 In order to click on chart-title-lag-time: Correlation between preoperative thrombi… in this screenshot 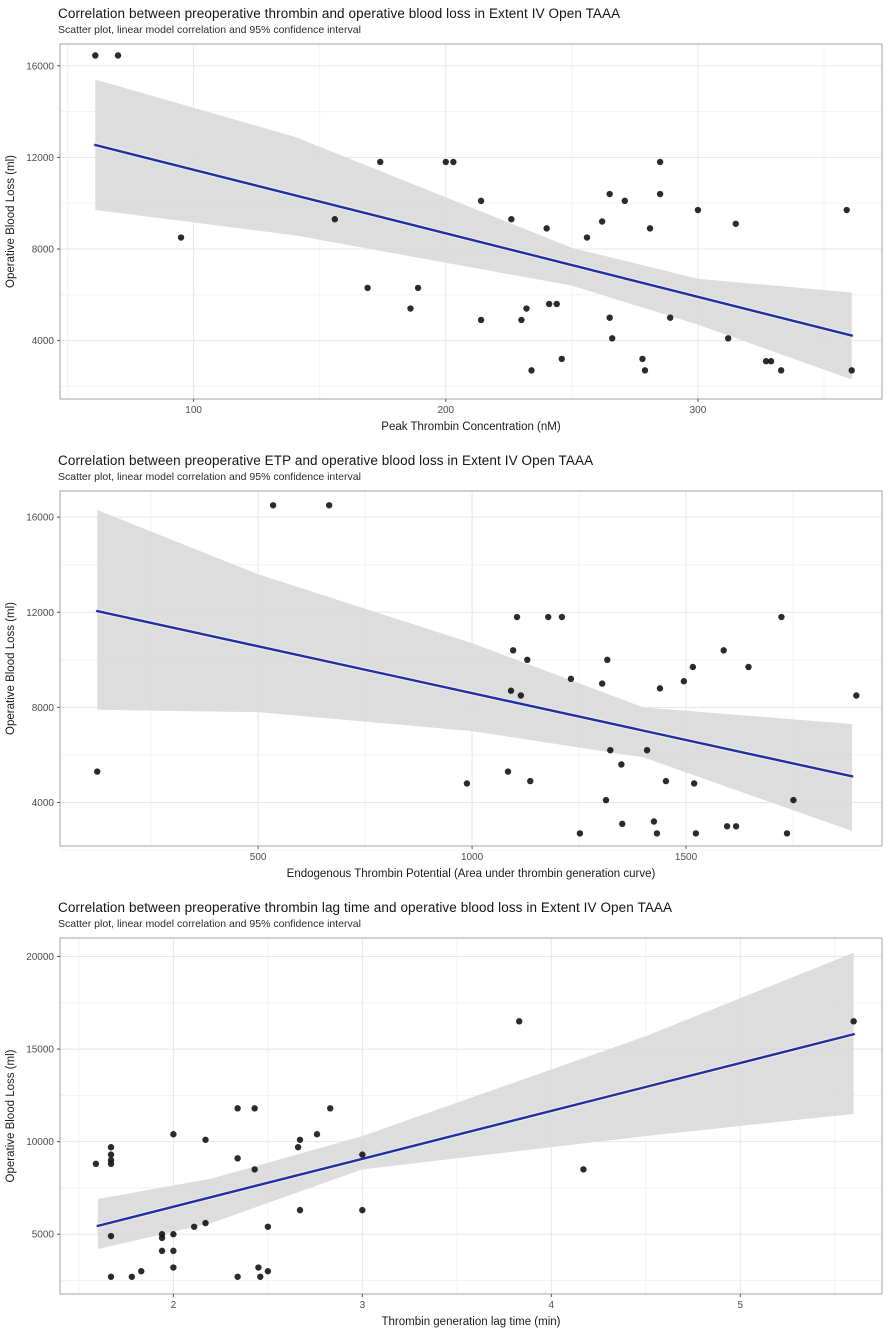, I will do `click(365, 907)`.